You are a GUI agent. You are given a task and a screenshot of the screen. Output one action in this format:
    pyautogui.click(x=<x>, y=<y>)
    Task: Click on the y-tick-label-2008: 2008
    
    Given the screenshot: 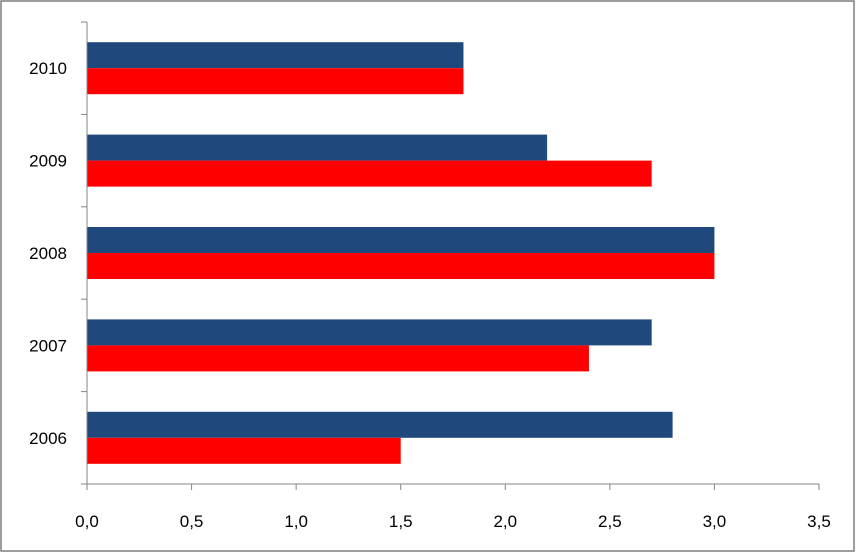 What is the action you would take?
    pyautogui.click(x=48, y=253)
    